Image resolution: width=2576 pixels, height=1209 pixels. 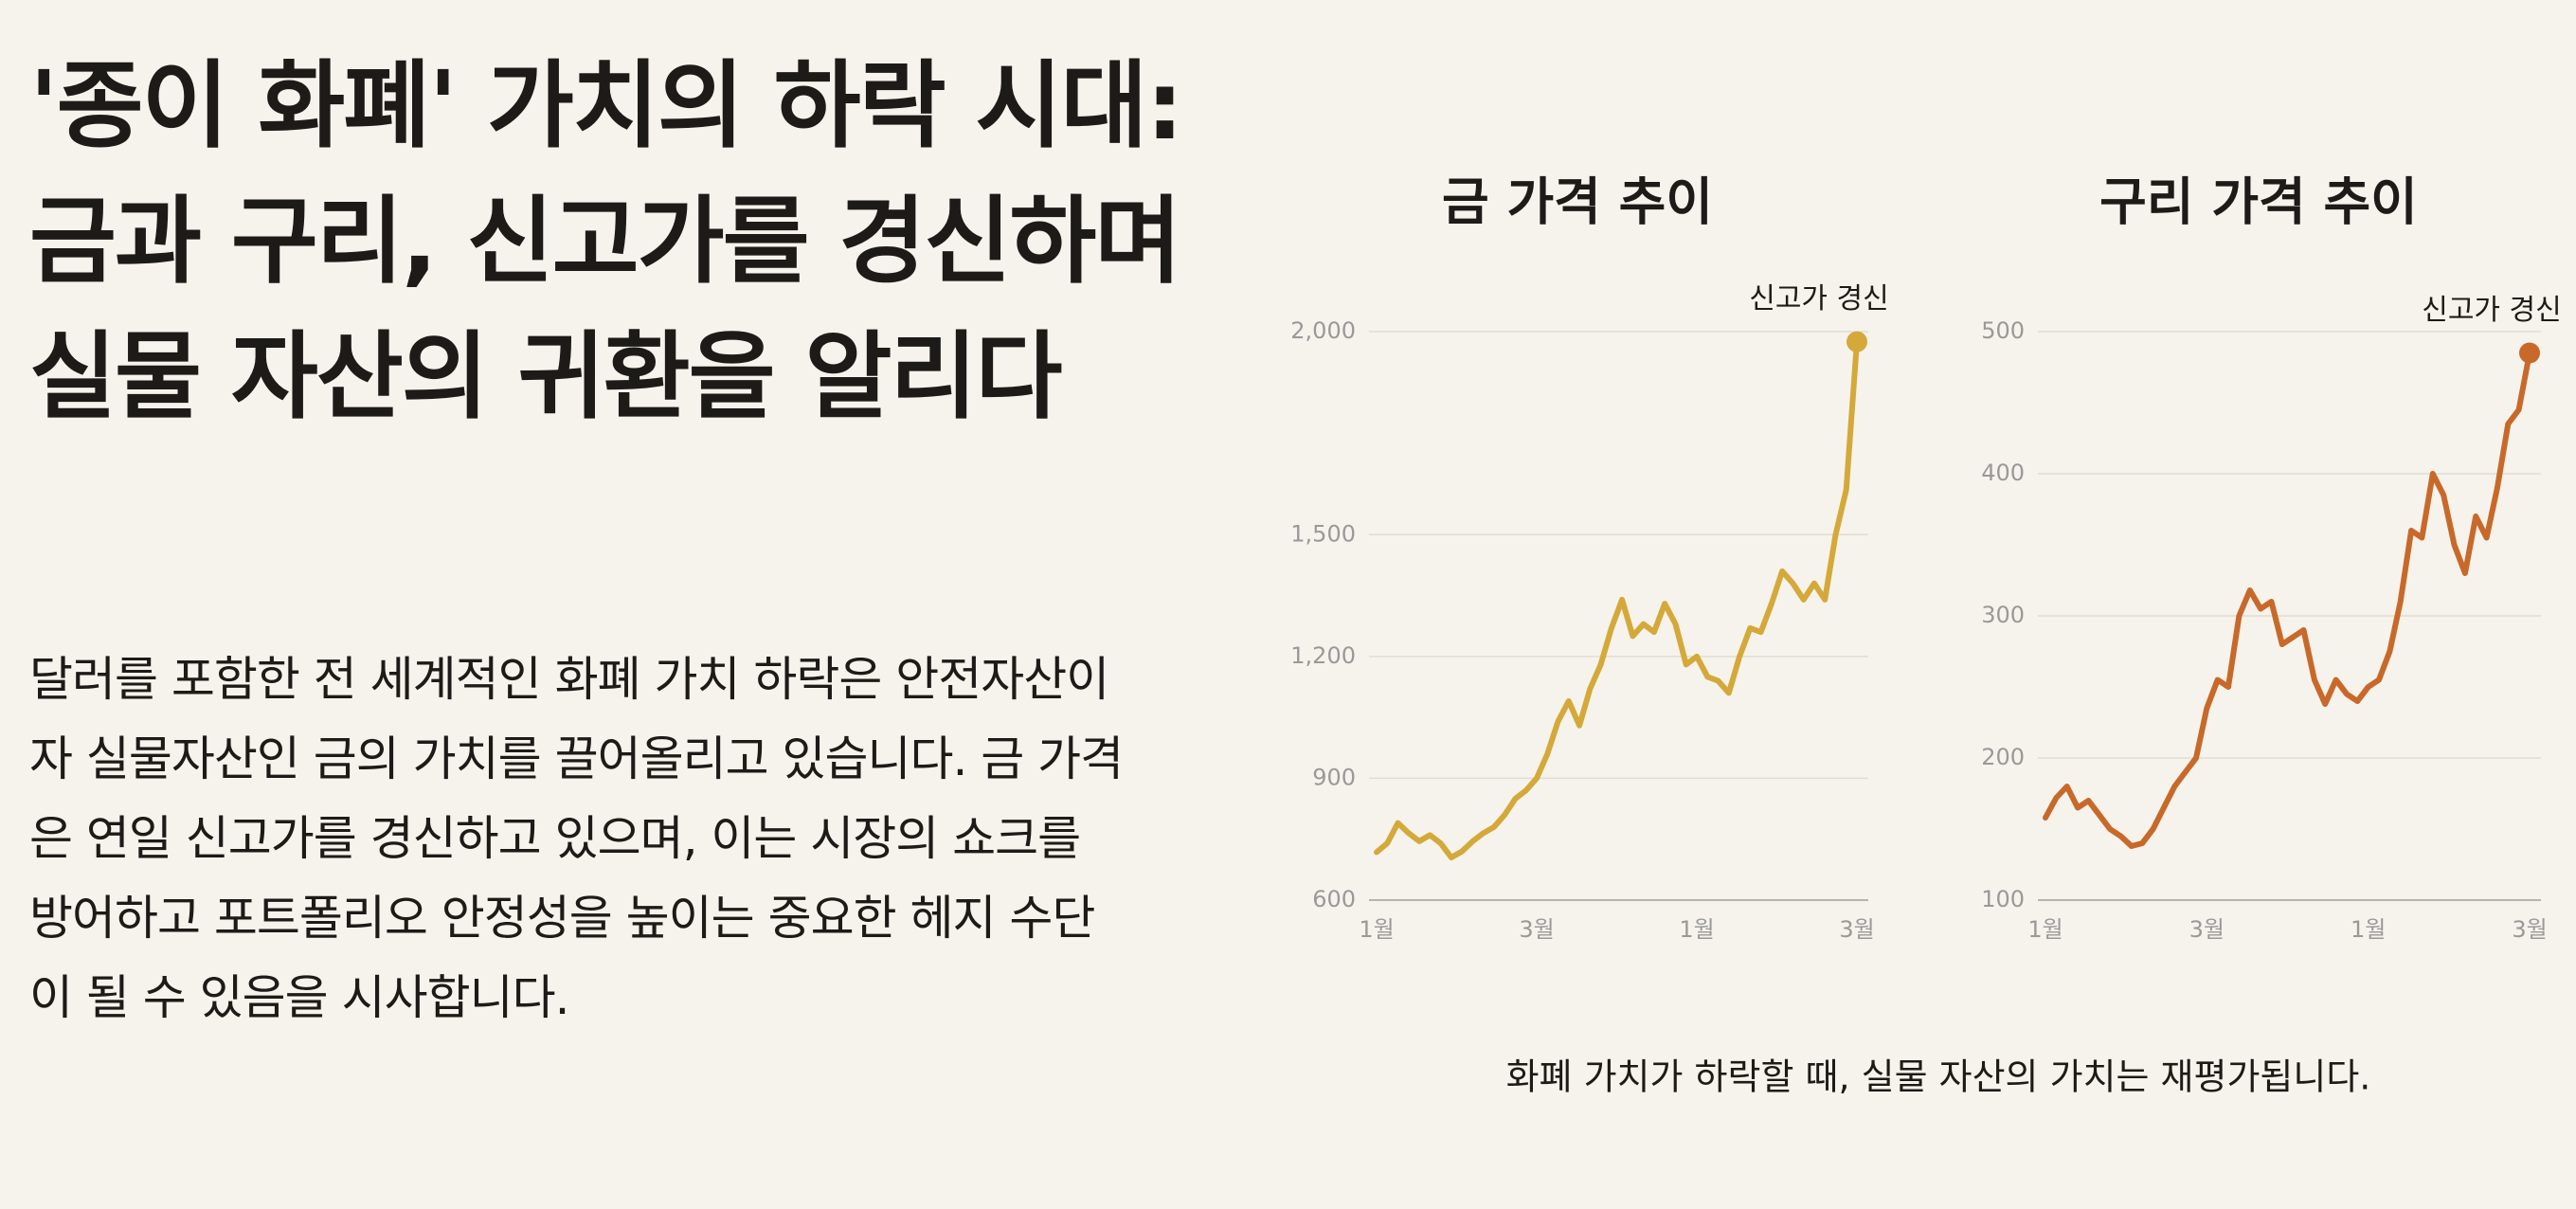 What do you see at coordinates (1334, 777) in the screenshot?
I see `y-tick-label: 900` at bounding box center [1334, 777].